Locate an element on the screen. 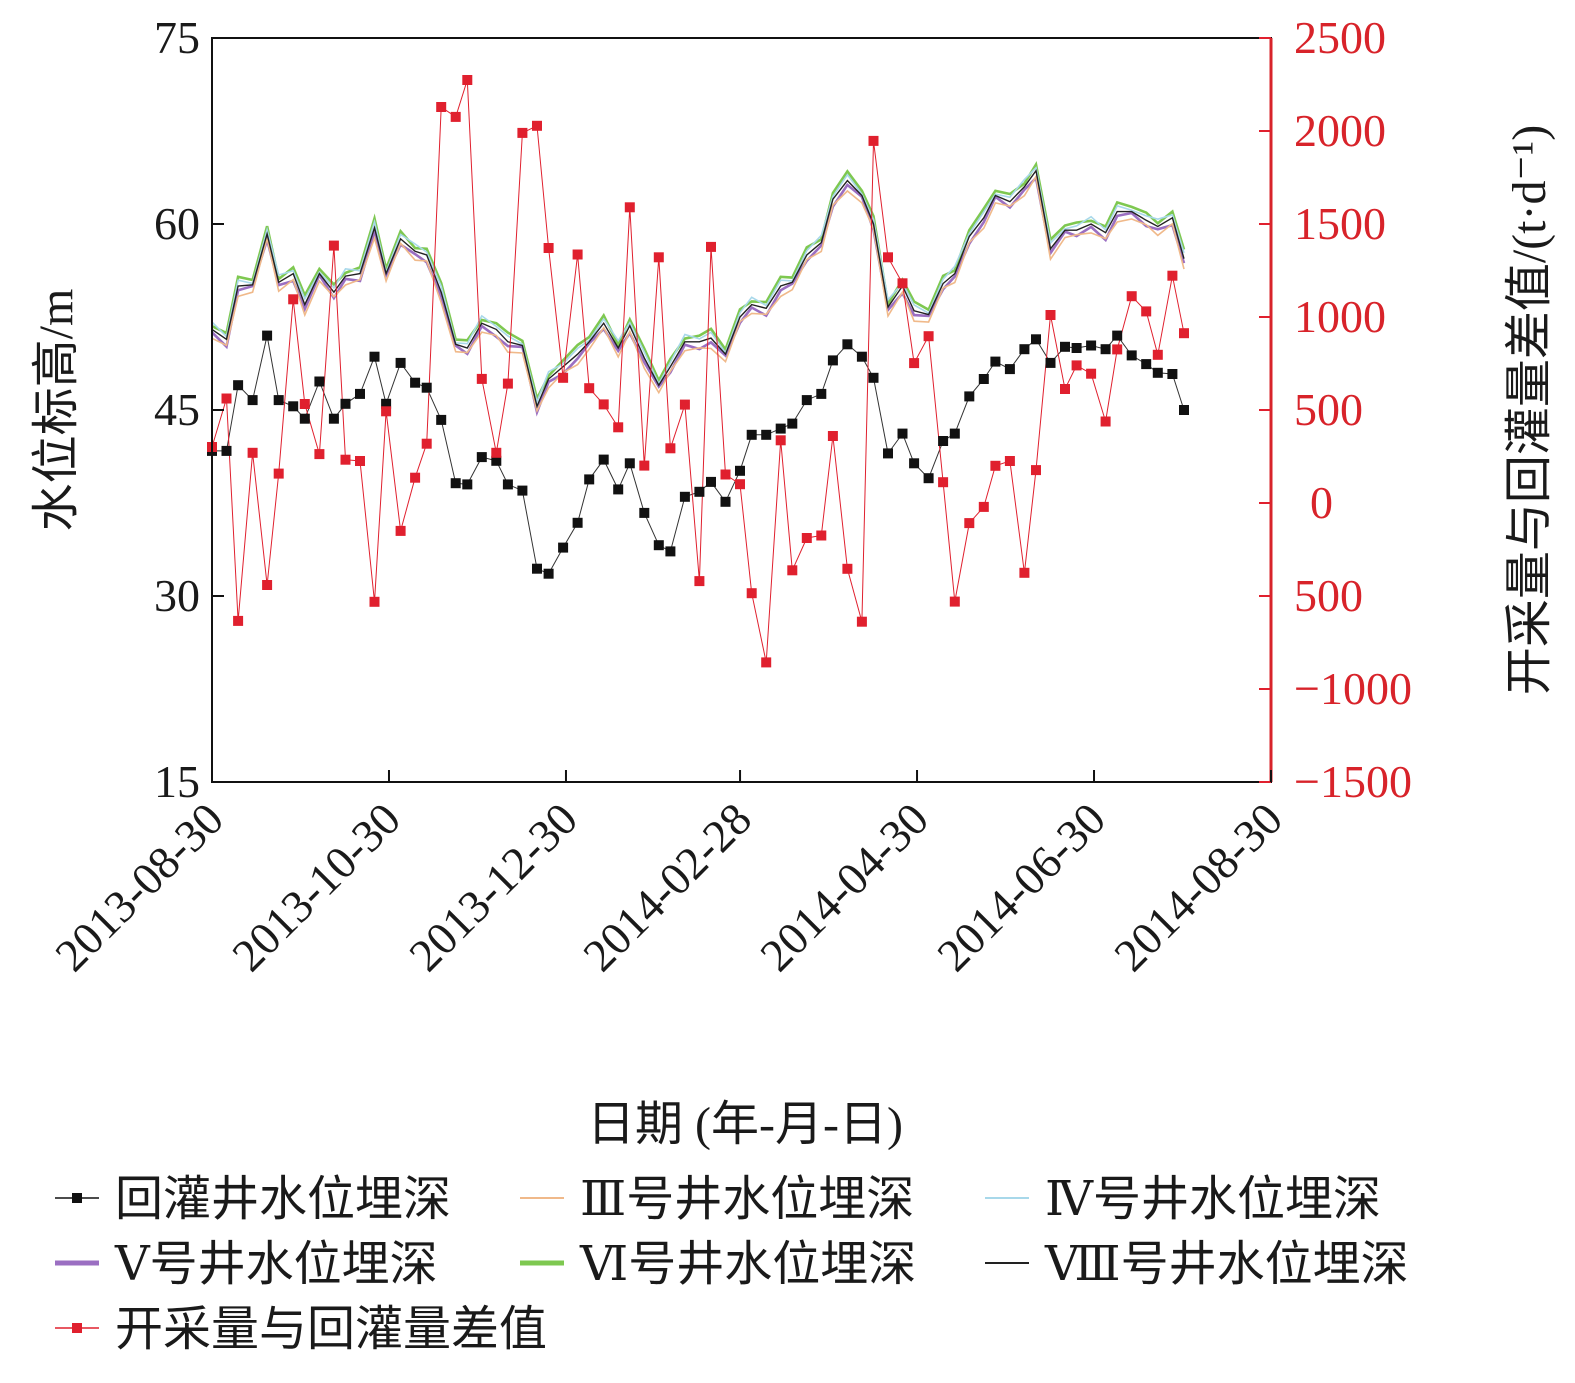  legend-item-well-VIII: Ⅷ号井水位埋深 is located at coordinates (1197, 1264).